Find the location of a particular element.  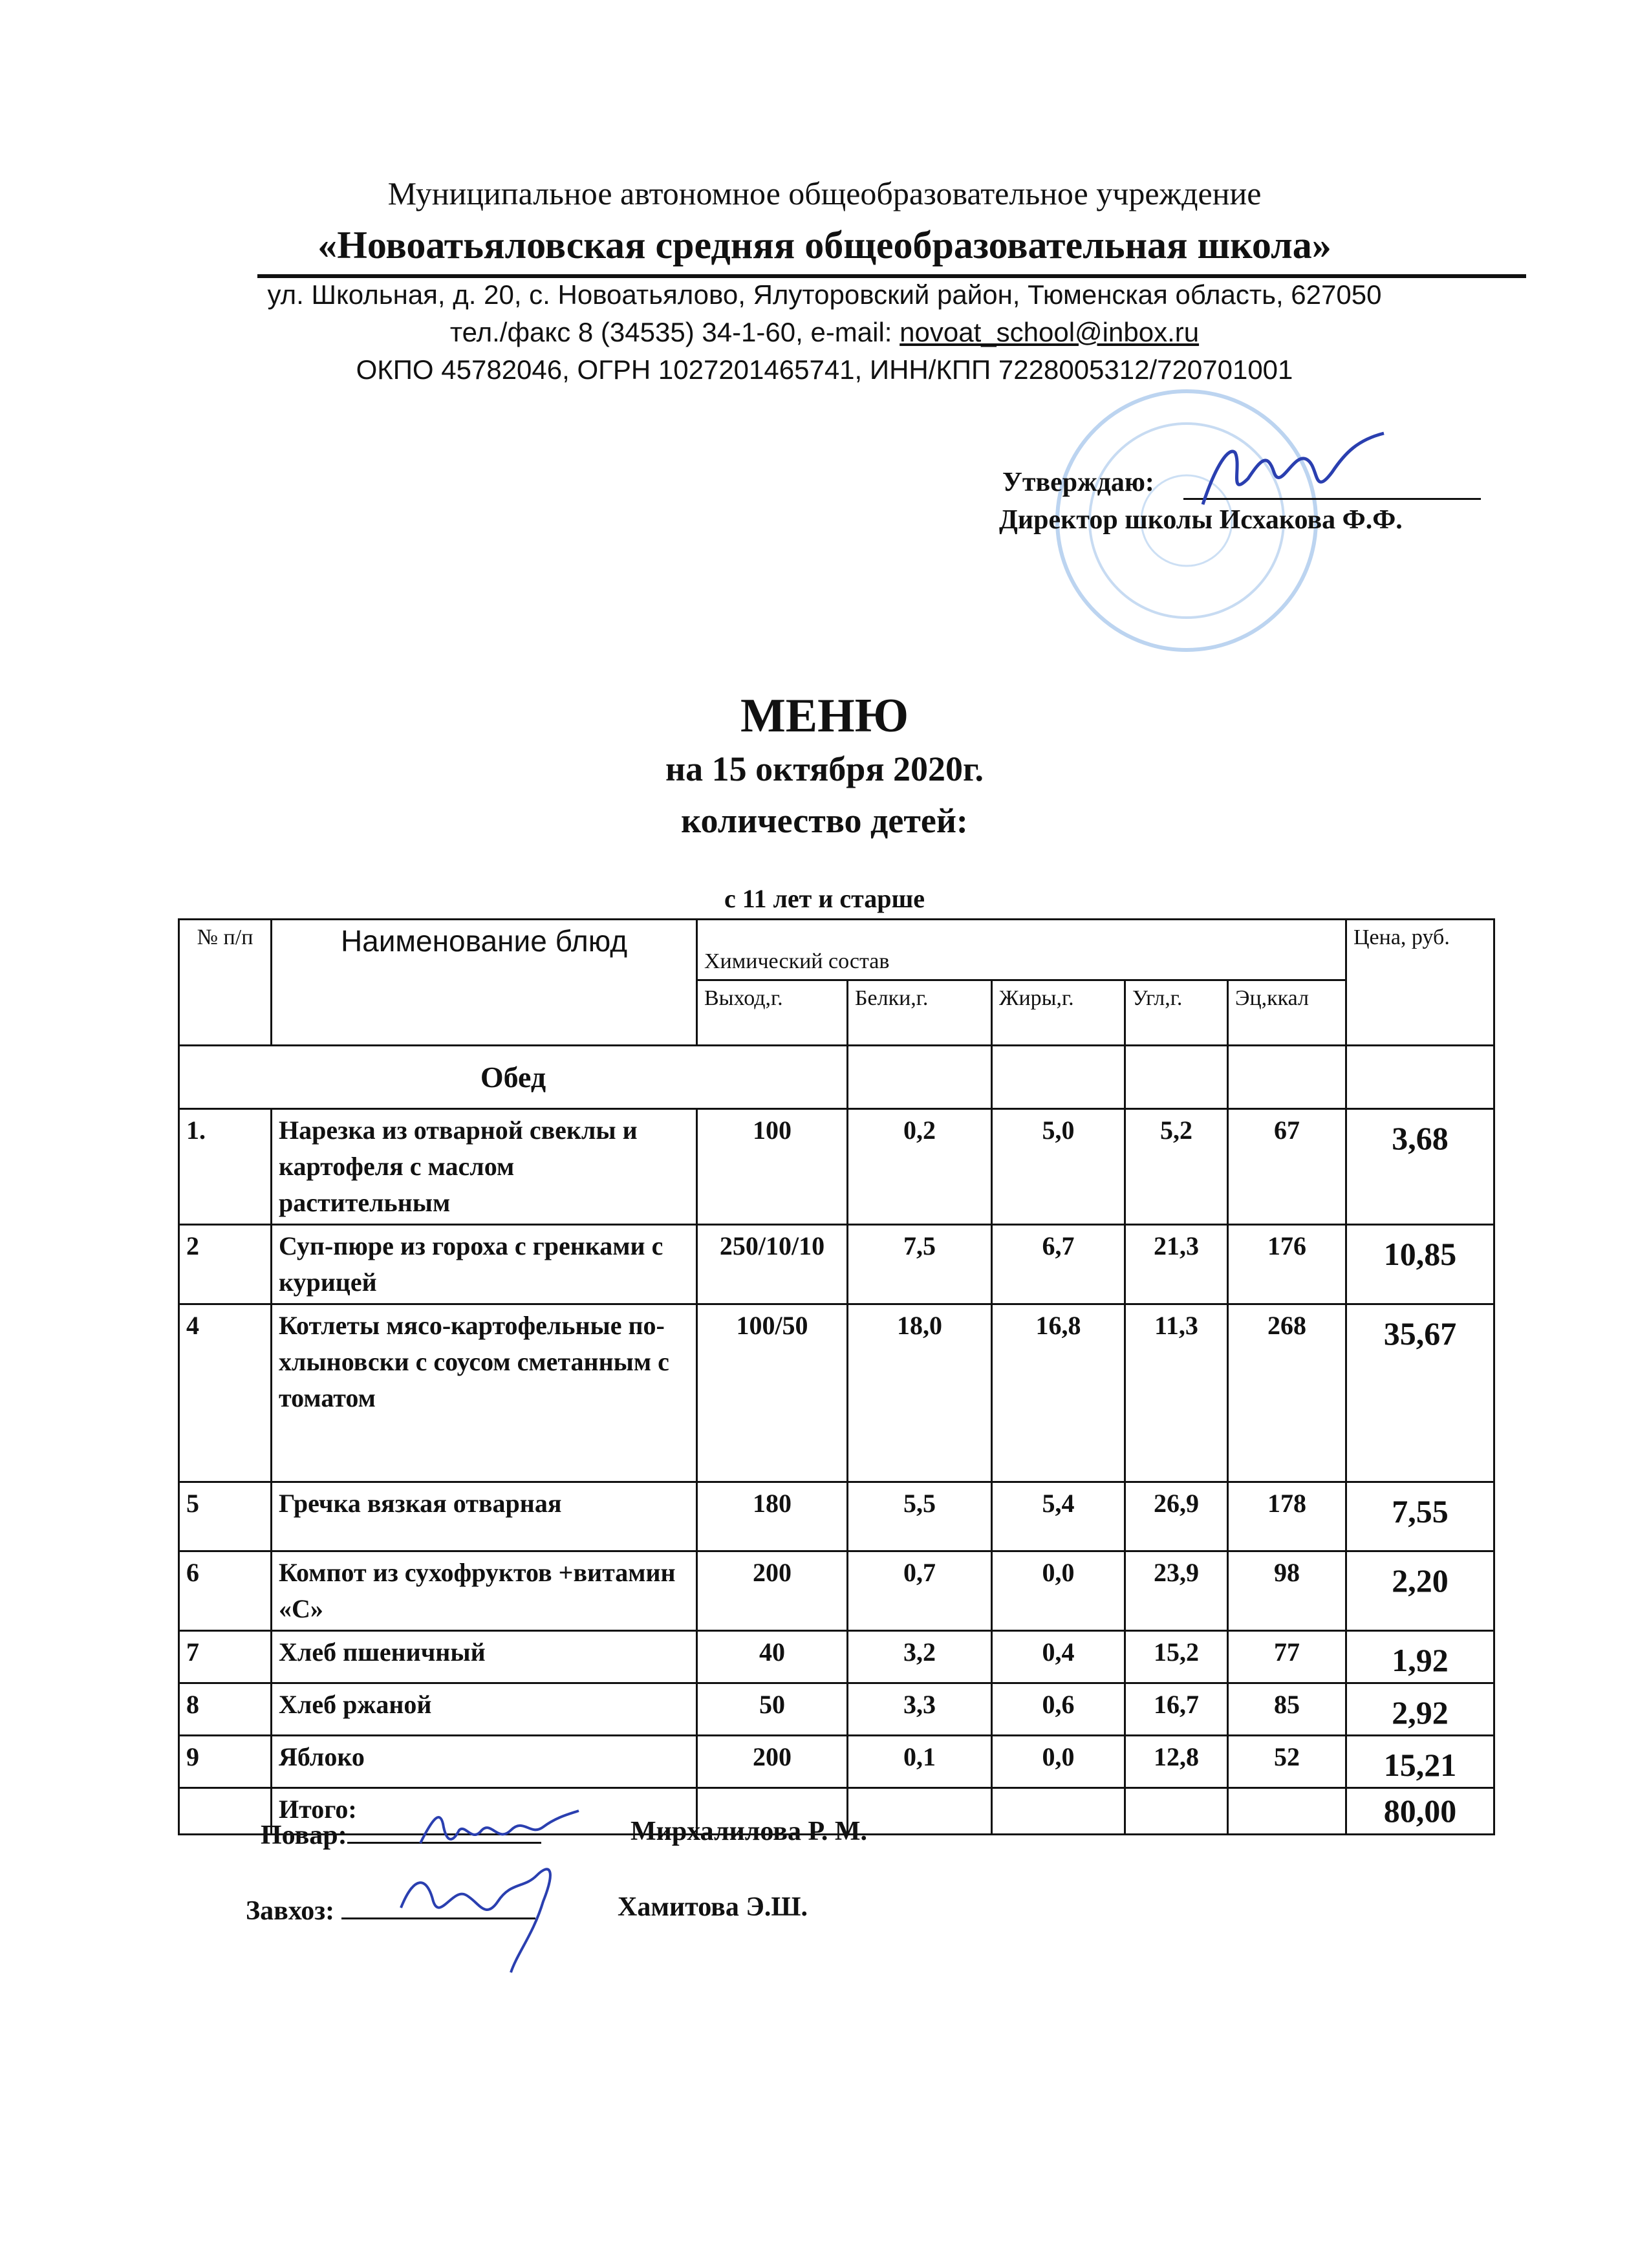

dish-name: Хлеб пшеничный is located at coordinates (484, 1657).